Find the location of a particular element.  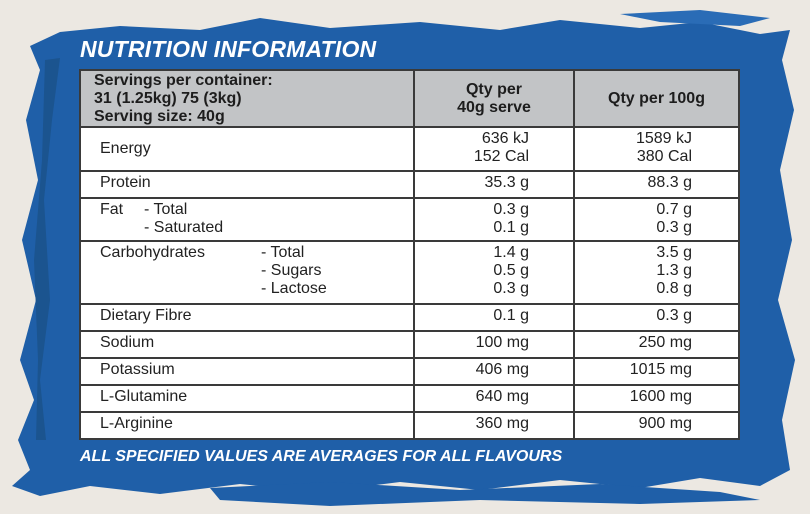

protein-serve: 35.3 g is located at coordinates (494, 184).